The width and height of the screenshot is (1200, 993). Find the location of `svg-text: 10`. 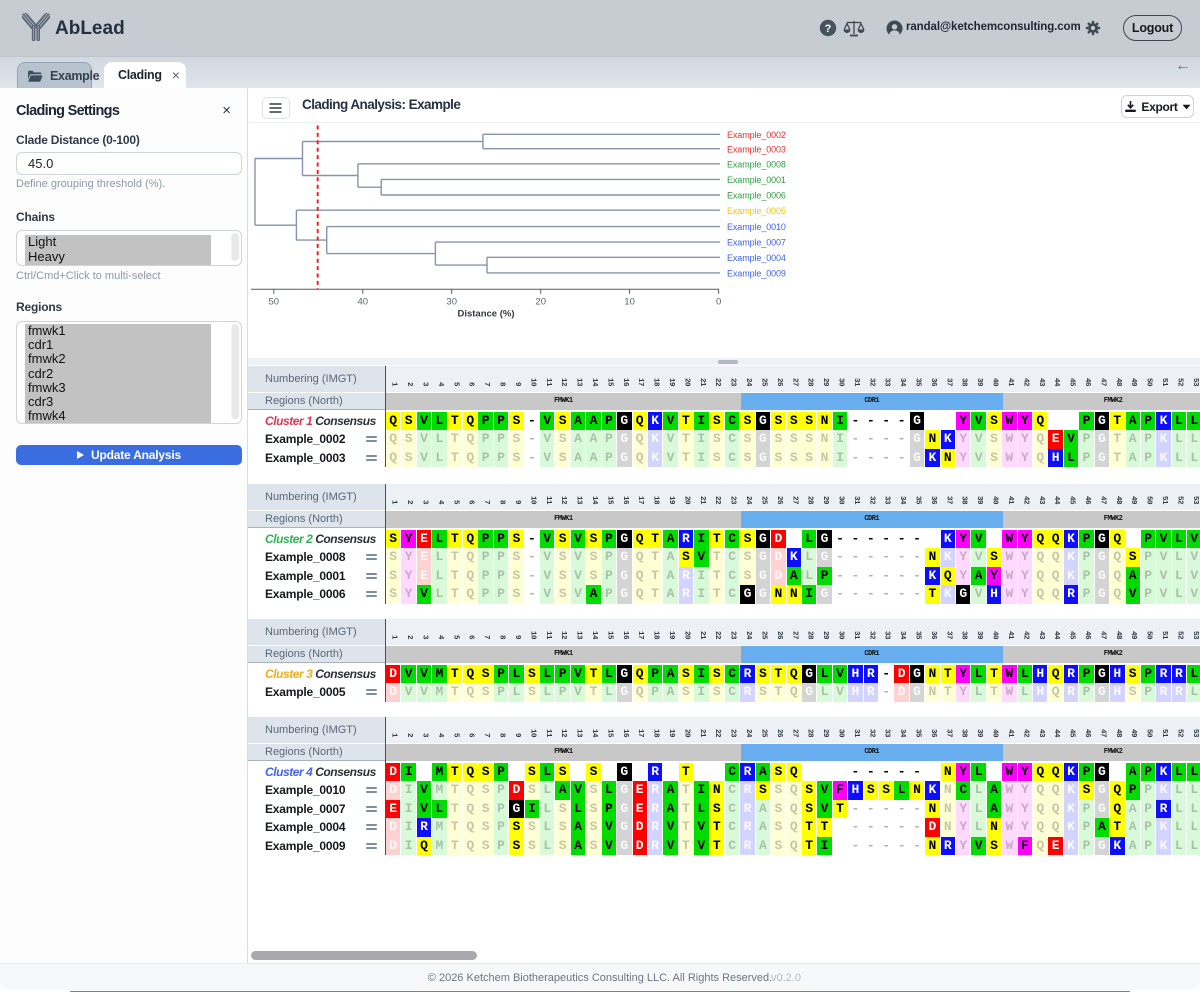

svg-text: 10 is located at coordinates (629, 301).